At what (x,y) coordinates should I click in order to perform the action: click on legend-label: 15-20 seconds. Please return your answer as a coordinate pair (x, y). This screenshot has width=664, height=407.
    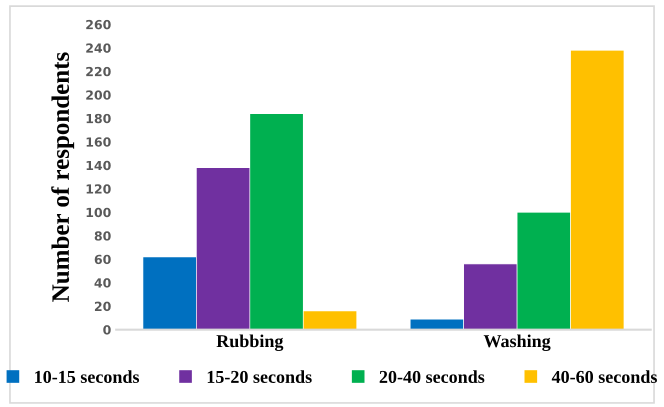
    Looking at the image, I should click on (260, 377).